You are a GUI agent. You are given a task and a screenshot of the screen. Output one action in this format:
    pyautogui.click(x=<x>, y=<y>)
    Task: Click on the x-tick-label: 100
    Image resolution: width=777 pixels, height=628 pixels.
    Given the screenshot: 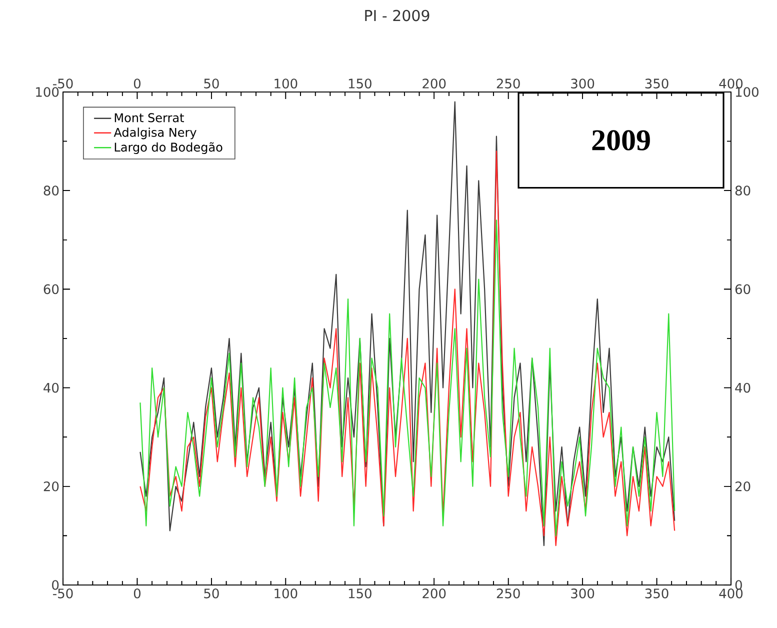 What is the action you would take?
    pyautogui.click(x=286, y=83)
    